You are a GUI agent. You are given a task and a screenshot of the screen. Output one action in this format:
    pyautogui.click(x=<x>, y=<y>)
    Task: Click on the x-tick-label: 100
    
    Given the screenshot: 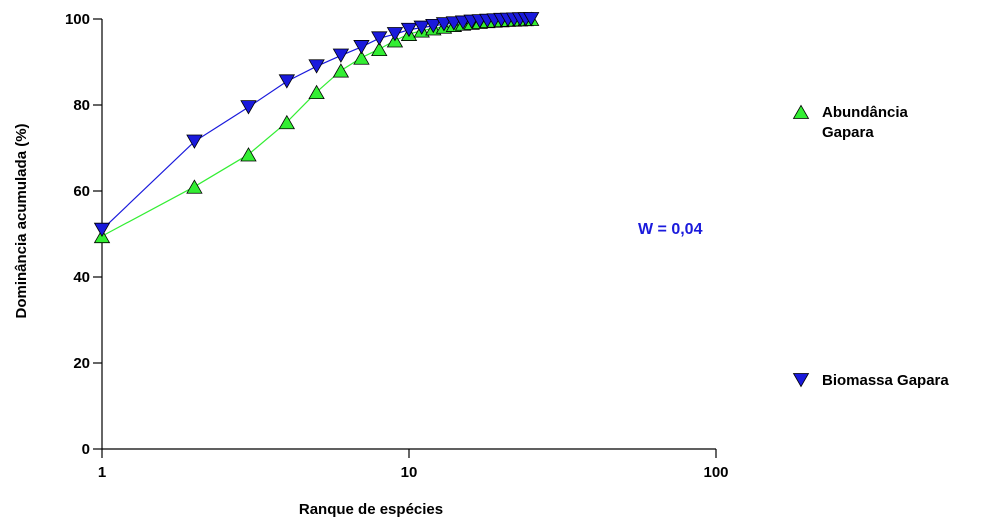 What is the action you would take?
    pyautogui.click(x=715, y=472)
    